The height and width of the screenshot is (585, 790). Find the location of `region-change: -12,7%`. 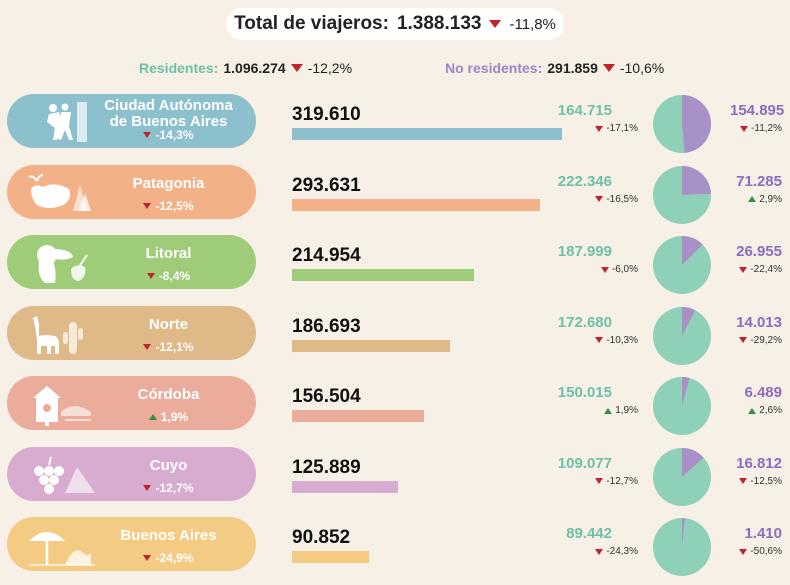

region-change: -12,7% is located at coordinates (168, 488).